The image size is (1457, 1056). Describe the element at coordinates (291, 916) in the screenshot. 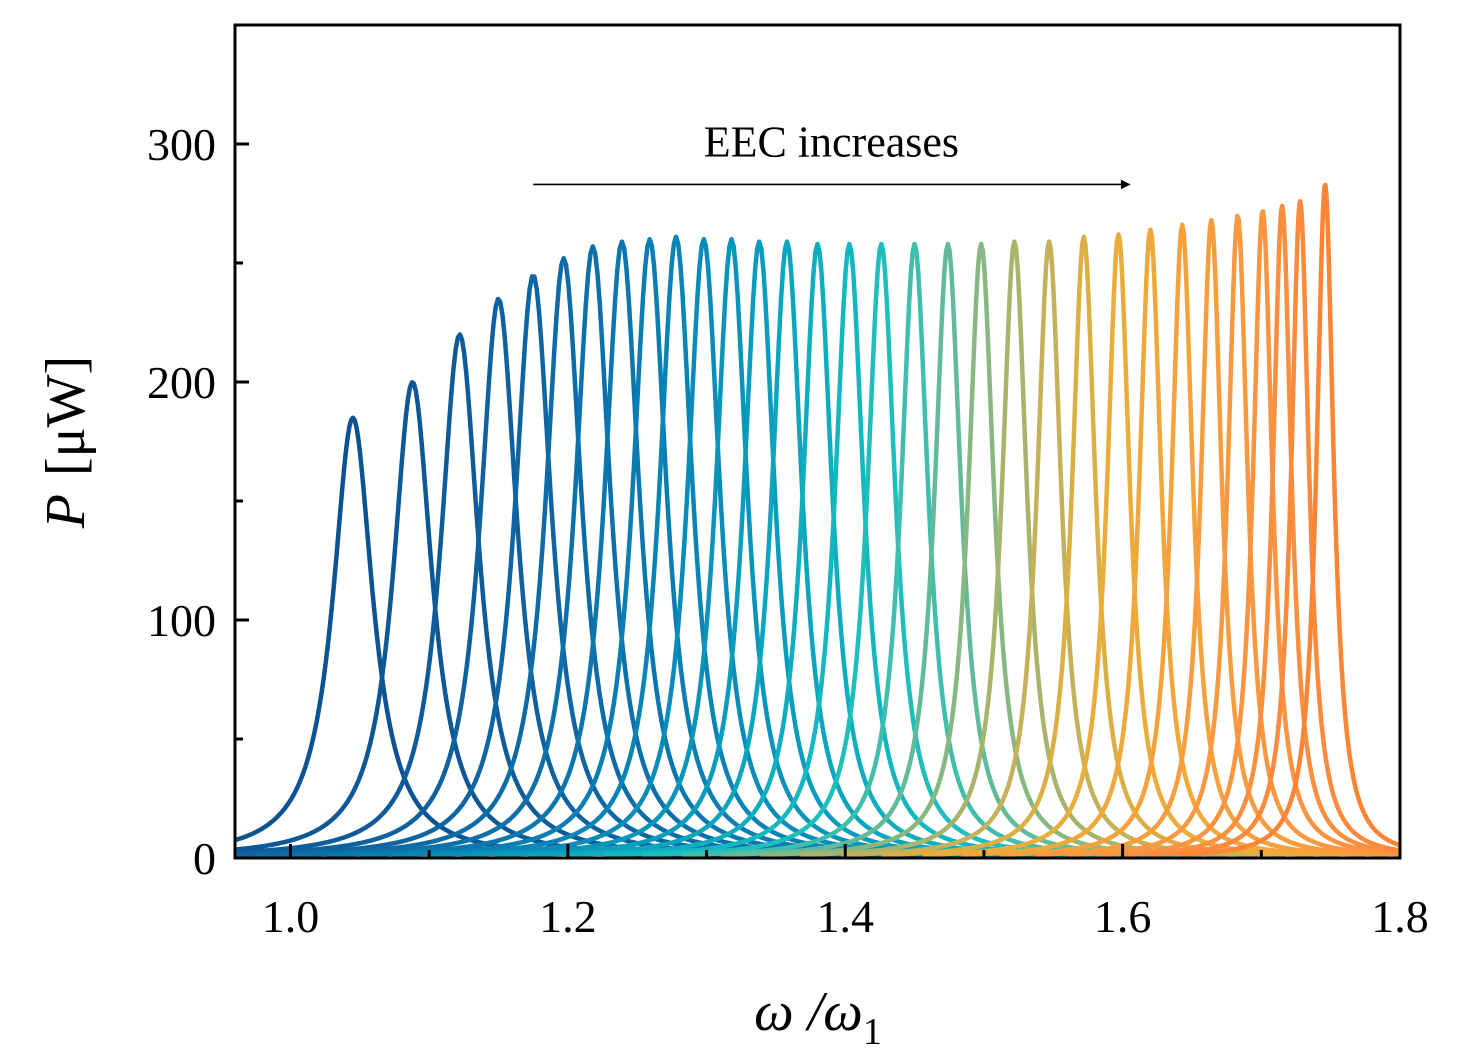

I see `x-tick-label-0: 1.0` at that location.